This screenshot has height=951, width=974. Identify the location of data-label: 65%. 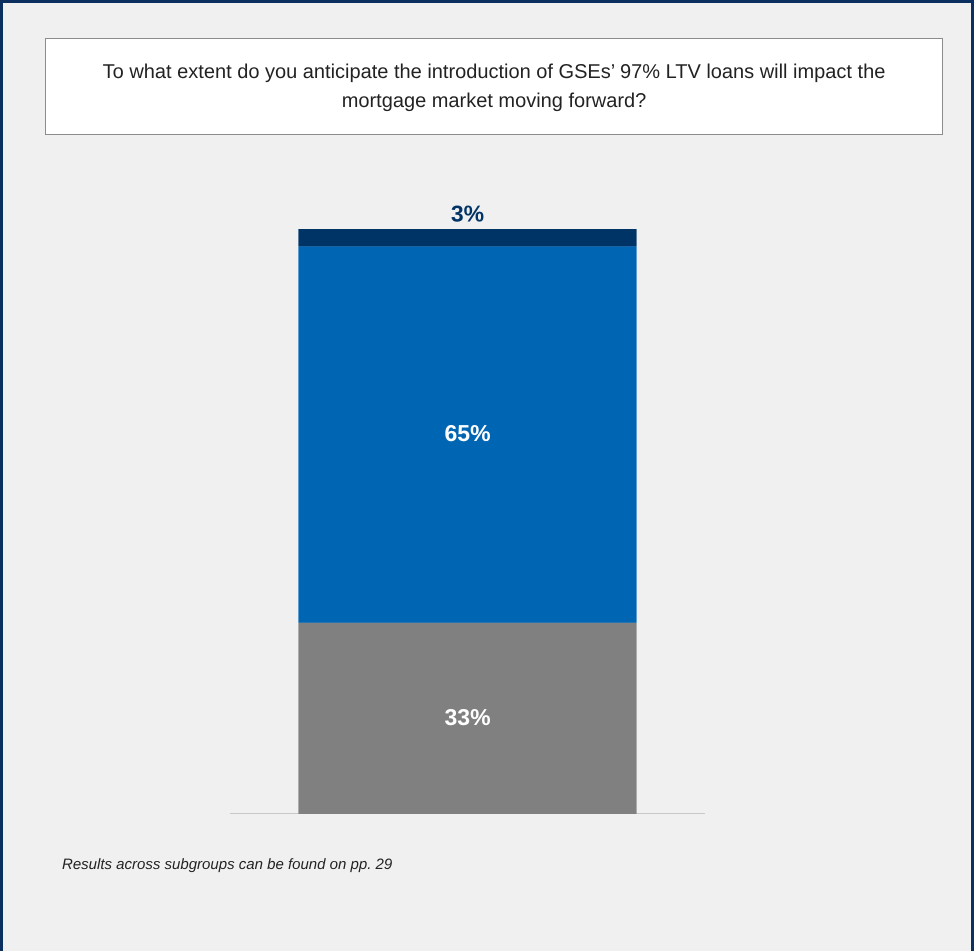
(467, 433).